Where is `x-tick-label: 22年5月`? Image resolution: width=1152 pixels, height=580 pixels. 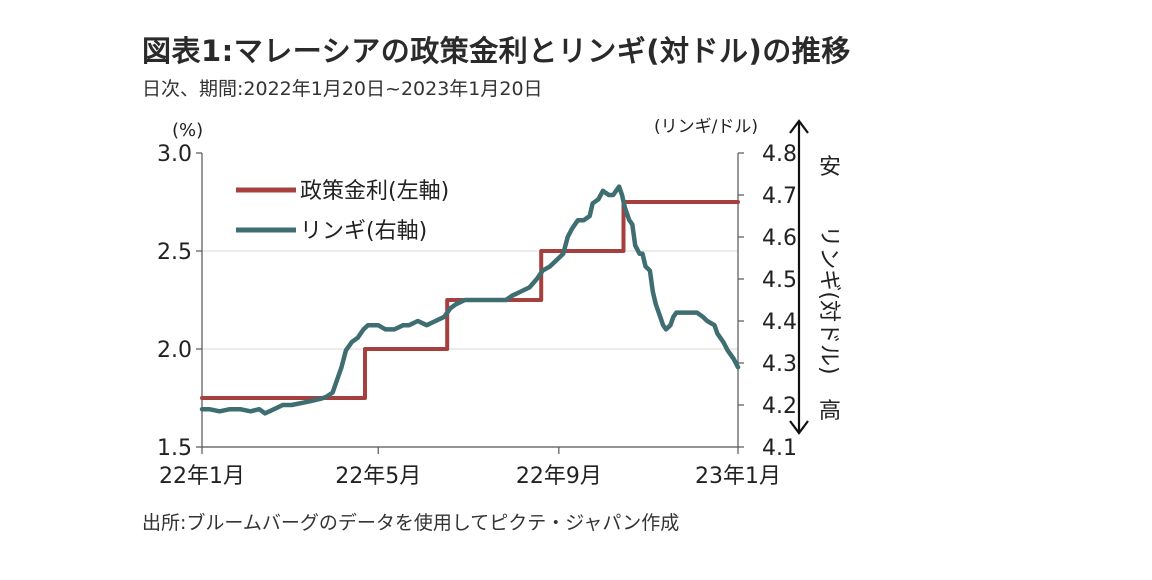
x-tick-label: 22年5月 is located at coordinates (378, 476).